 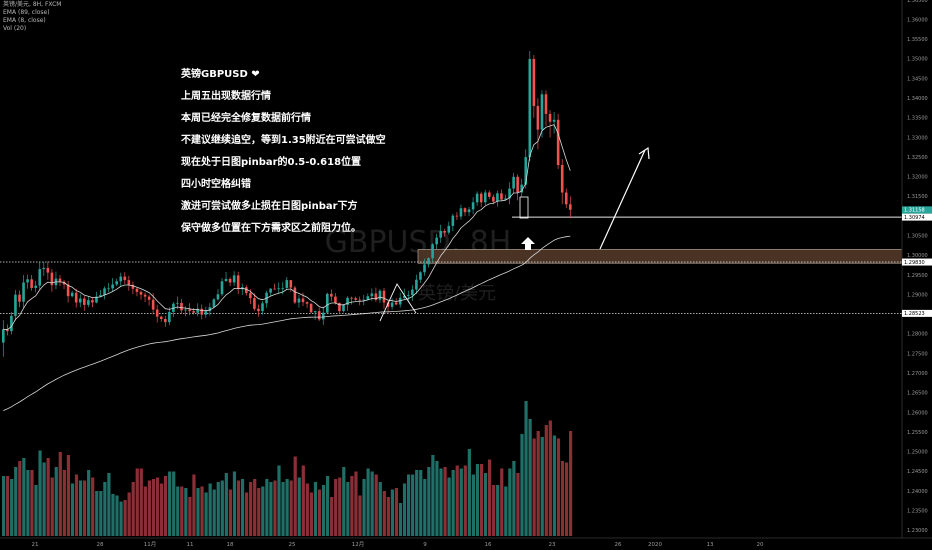 What do you see at coordinates (917, 158) in the screenshot?
I see `y-tick-label: 1.32500` at bounding box center [917, 158].